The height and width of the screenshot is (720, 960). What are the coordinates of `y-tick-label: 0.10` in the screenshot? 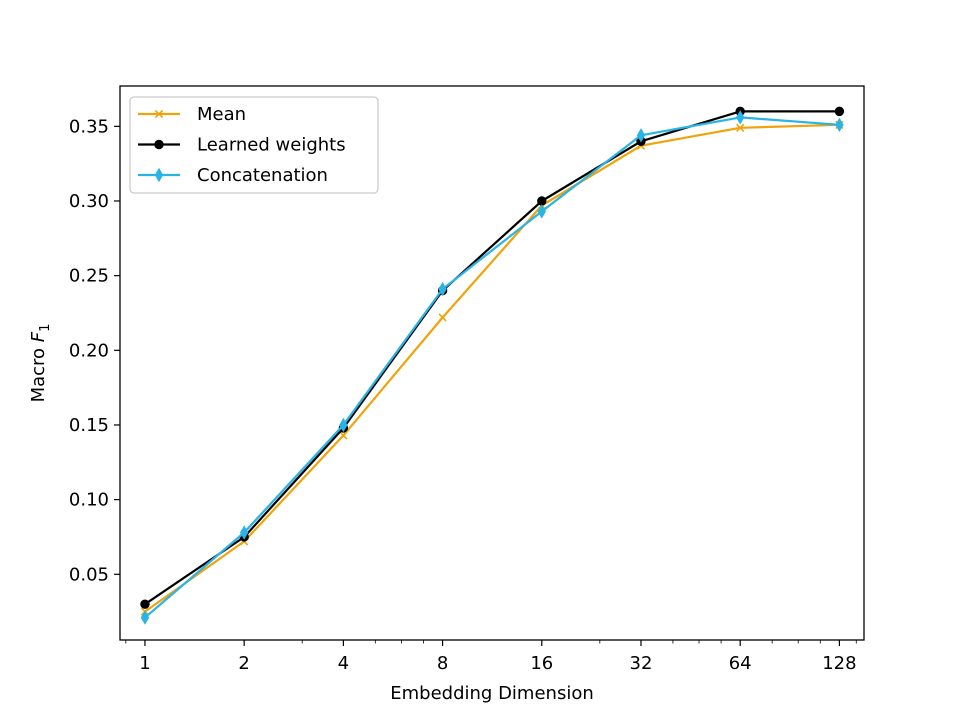 It's located at (89, 500).